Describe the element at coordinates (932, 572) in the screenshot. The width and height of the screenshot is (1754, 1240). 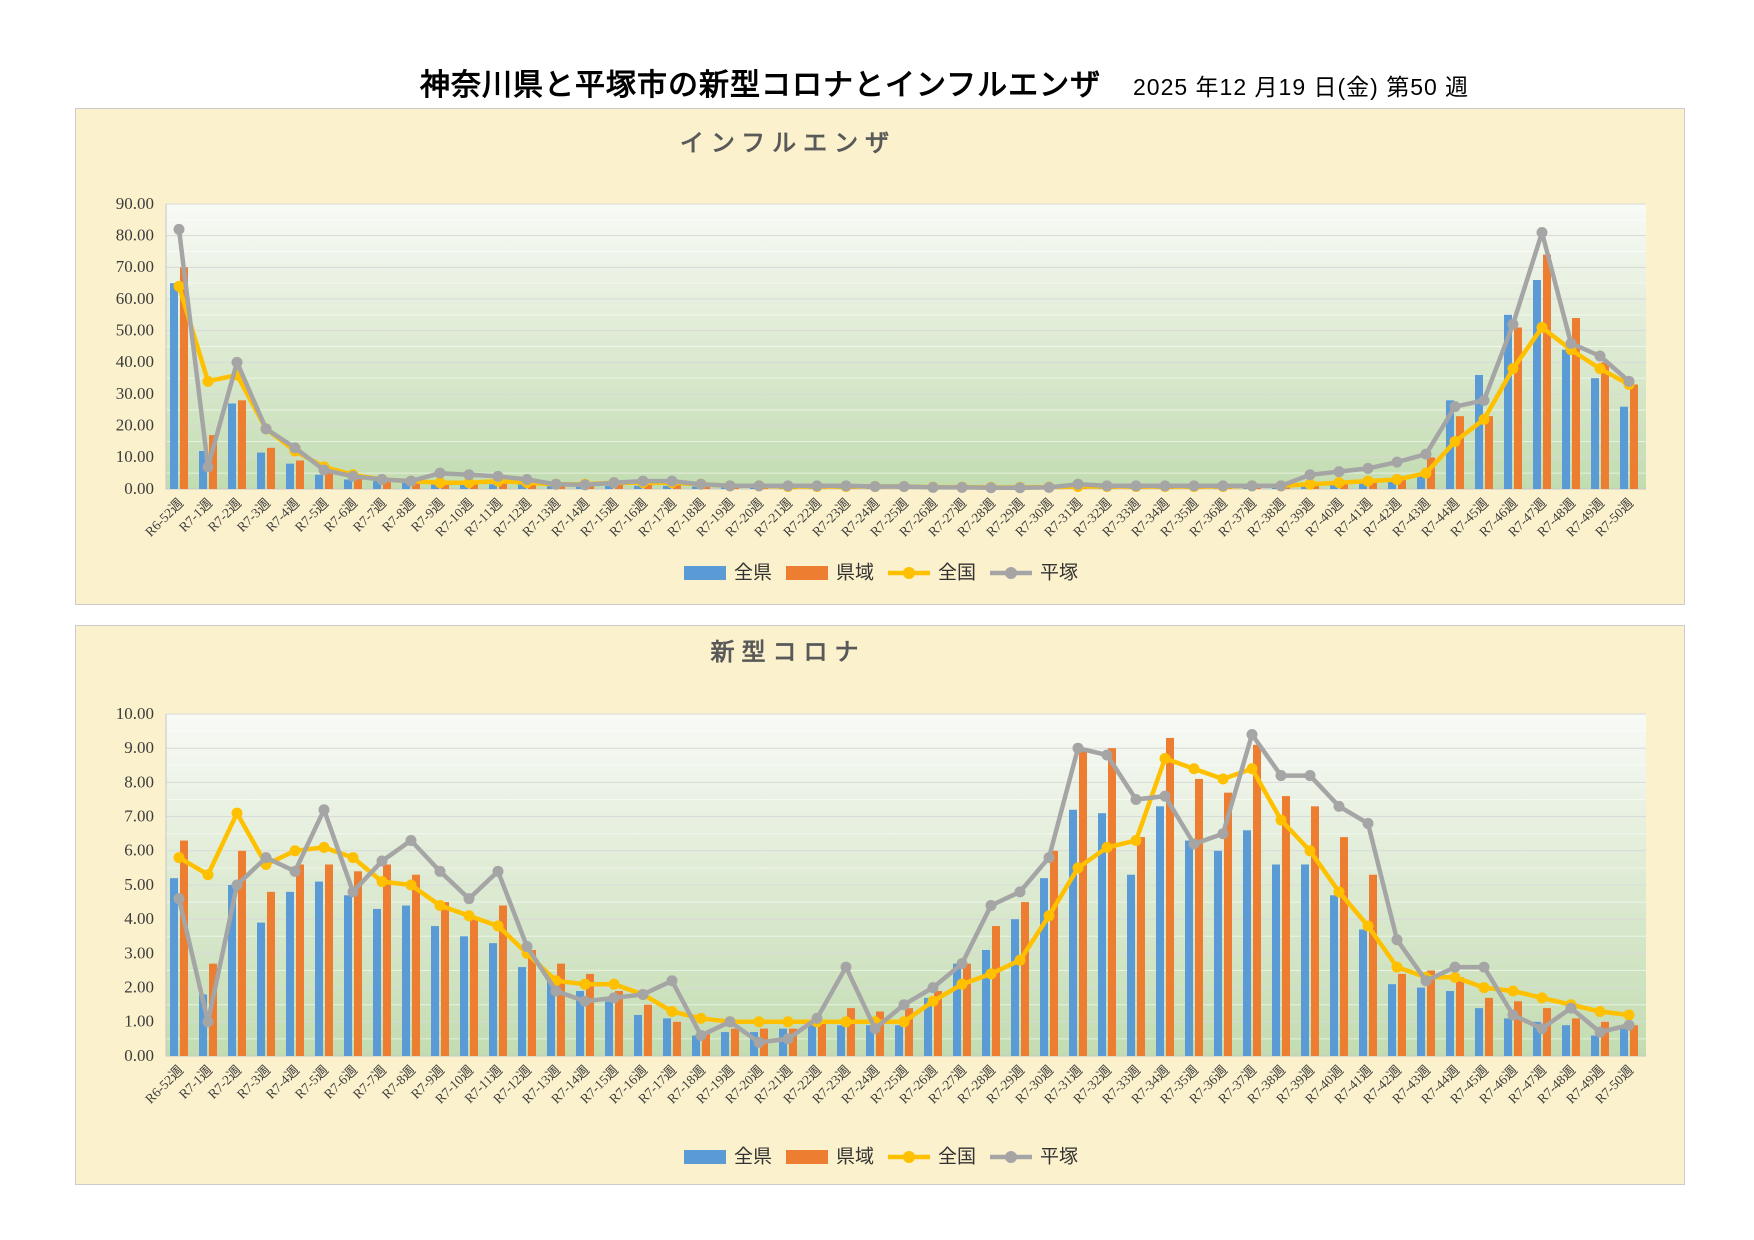
I see `legend-item-全国: 全国` at that location.